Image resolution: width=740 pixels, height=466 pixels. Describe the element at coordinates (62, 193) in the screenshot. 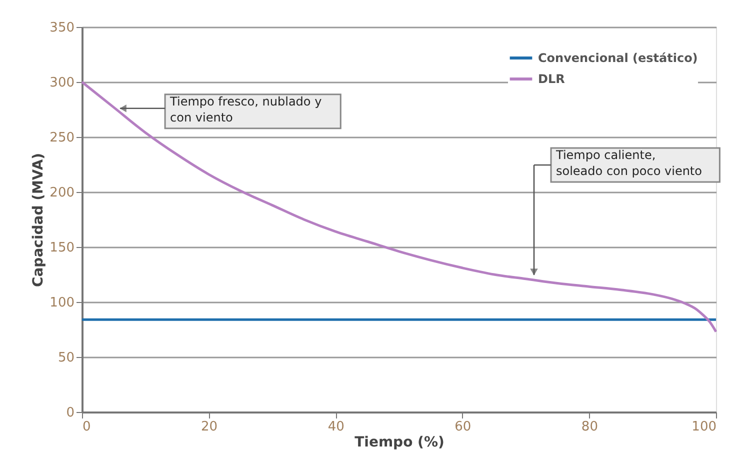

I see `y-tick-label: 200` at that location.